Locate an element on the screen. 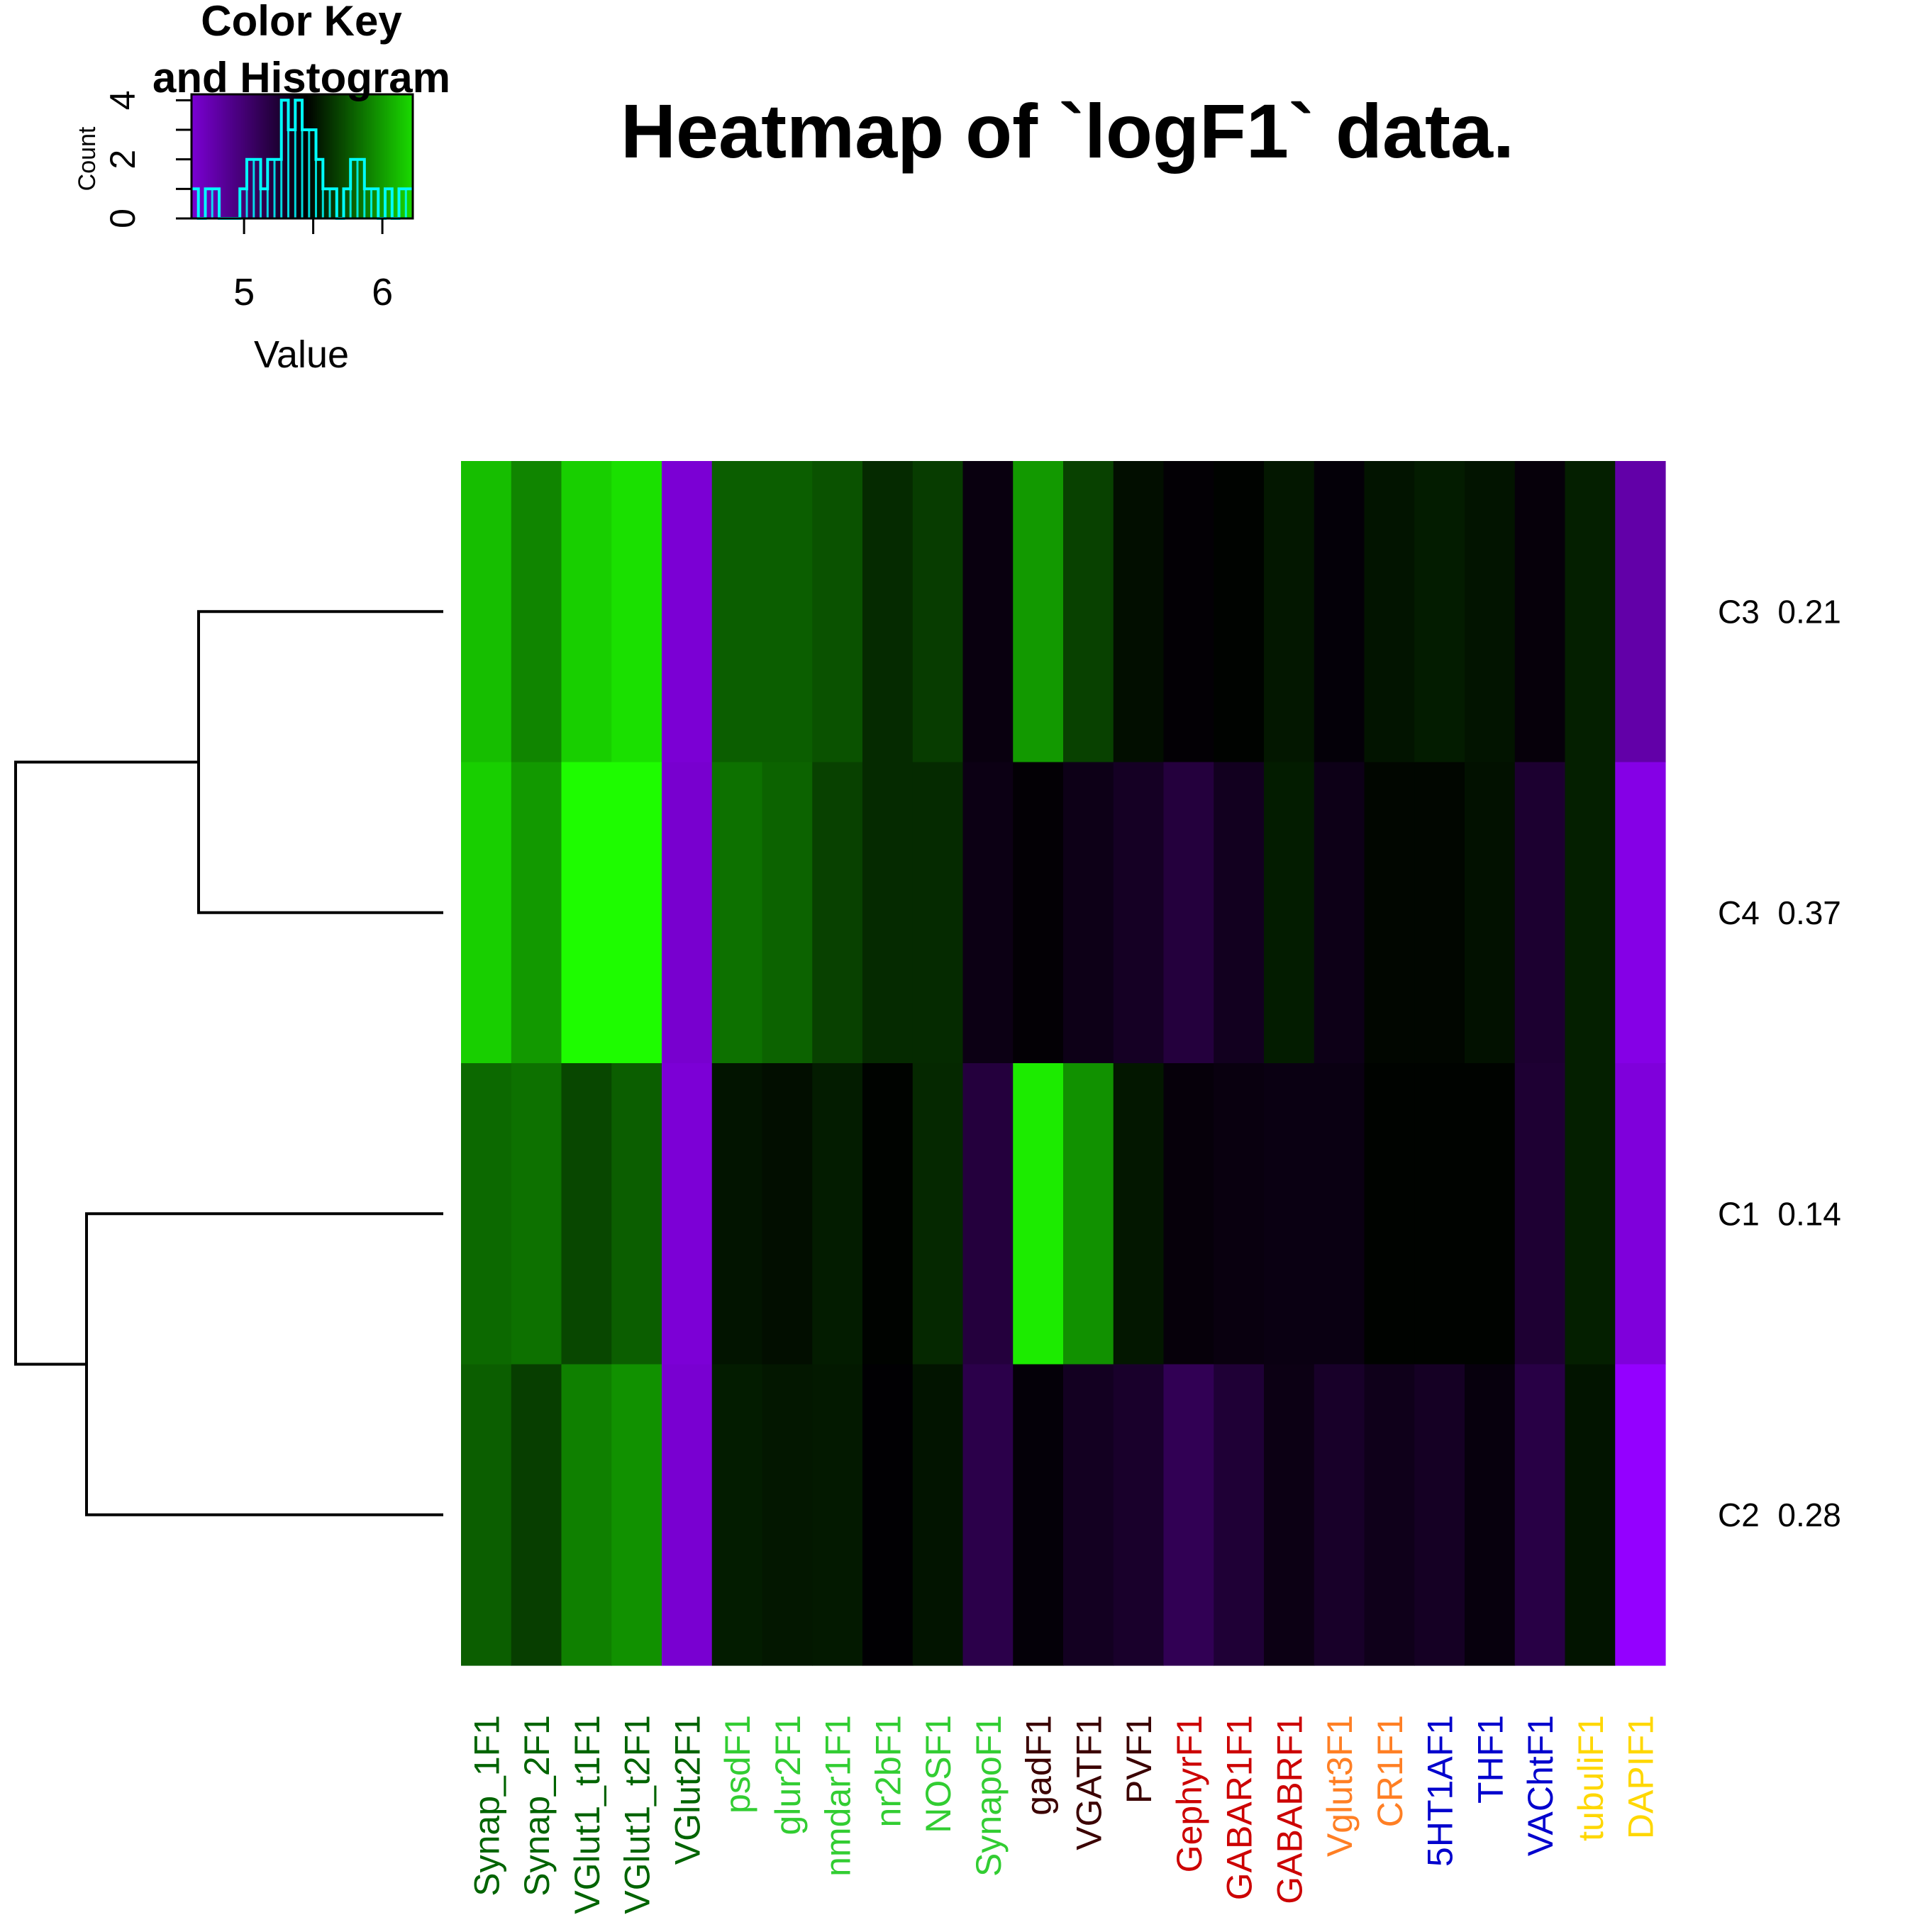  color-key-title-line-2: and Histogram is located at coordinates (301, 77).